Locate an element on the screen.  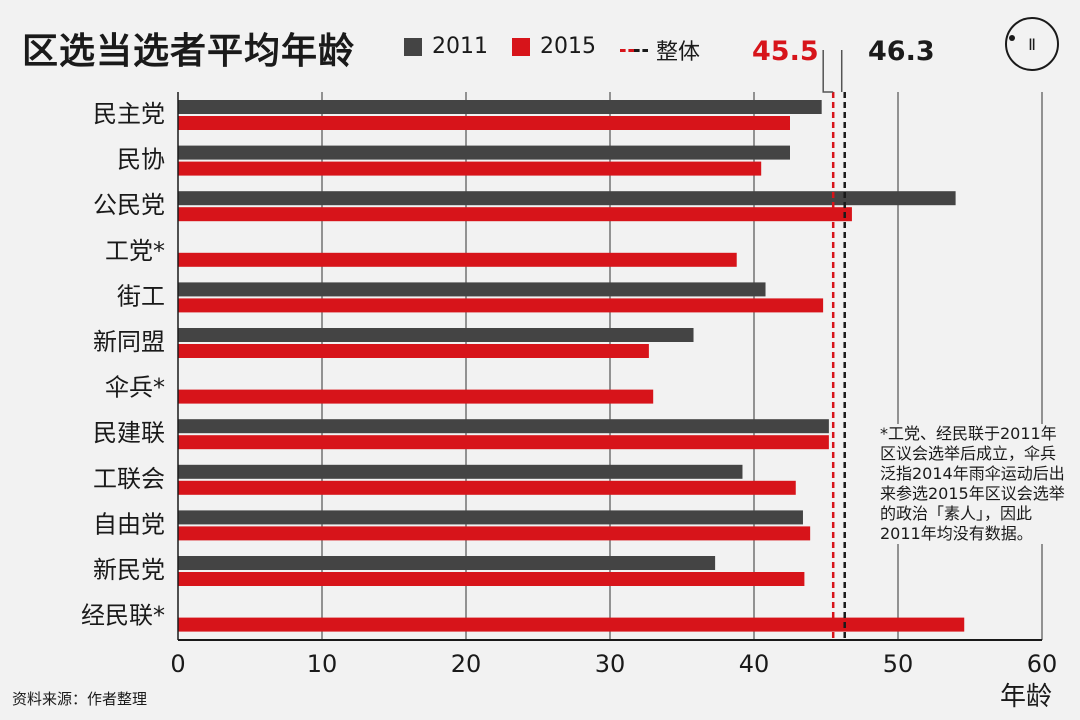
legend-2011: 2011 is located at coordinates (446, 46).